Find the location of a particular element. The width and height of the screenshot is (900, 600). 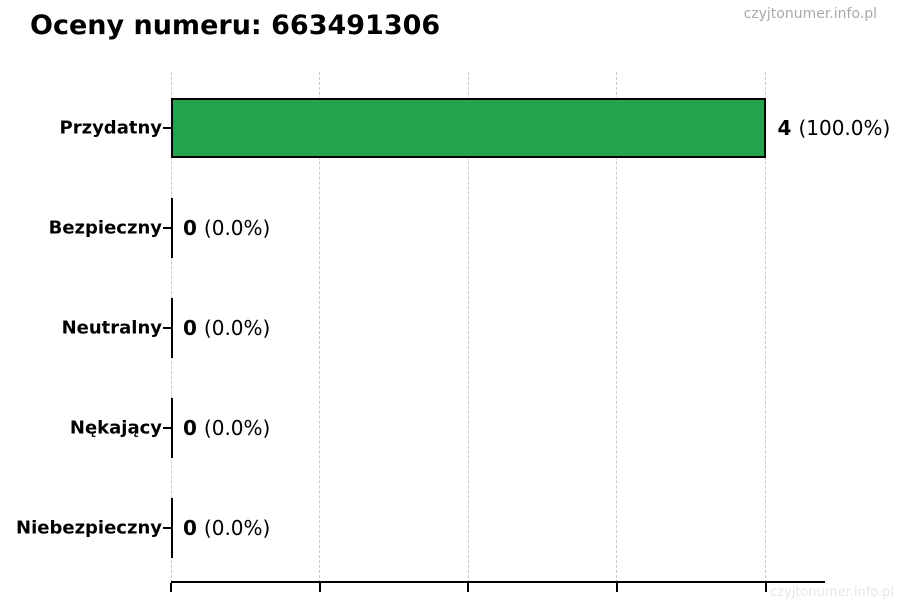

watermark-bottom-faint: czyjtonumer.info.pl is located at coordinates (832, 592).